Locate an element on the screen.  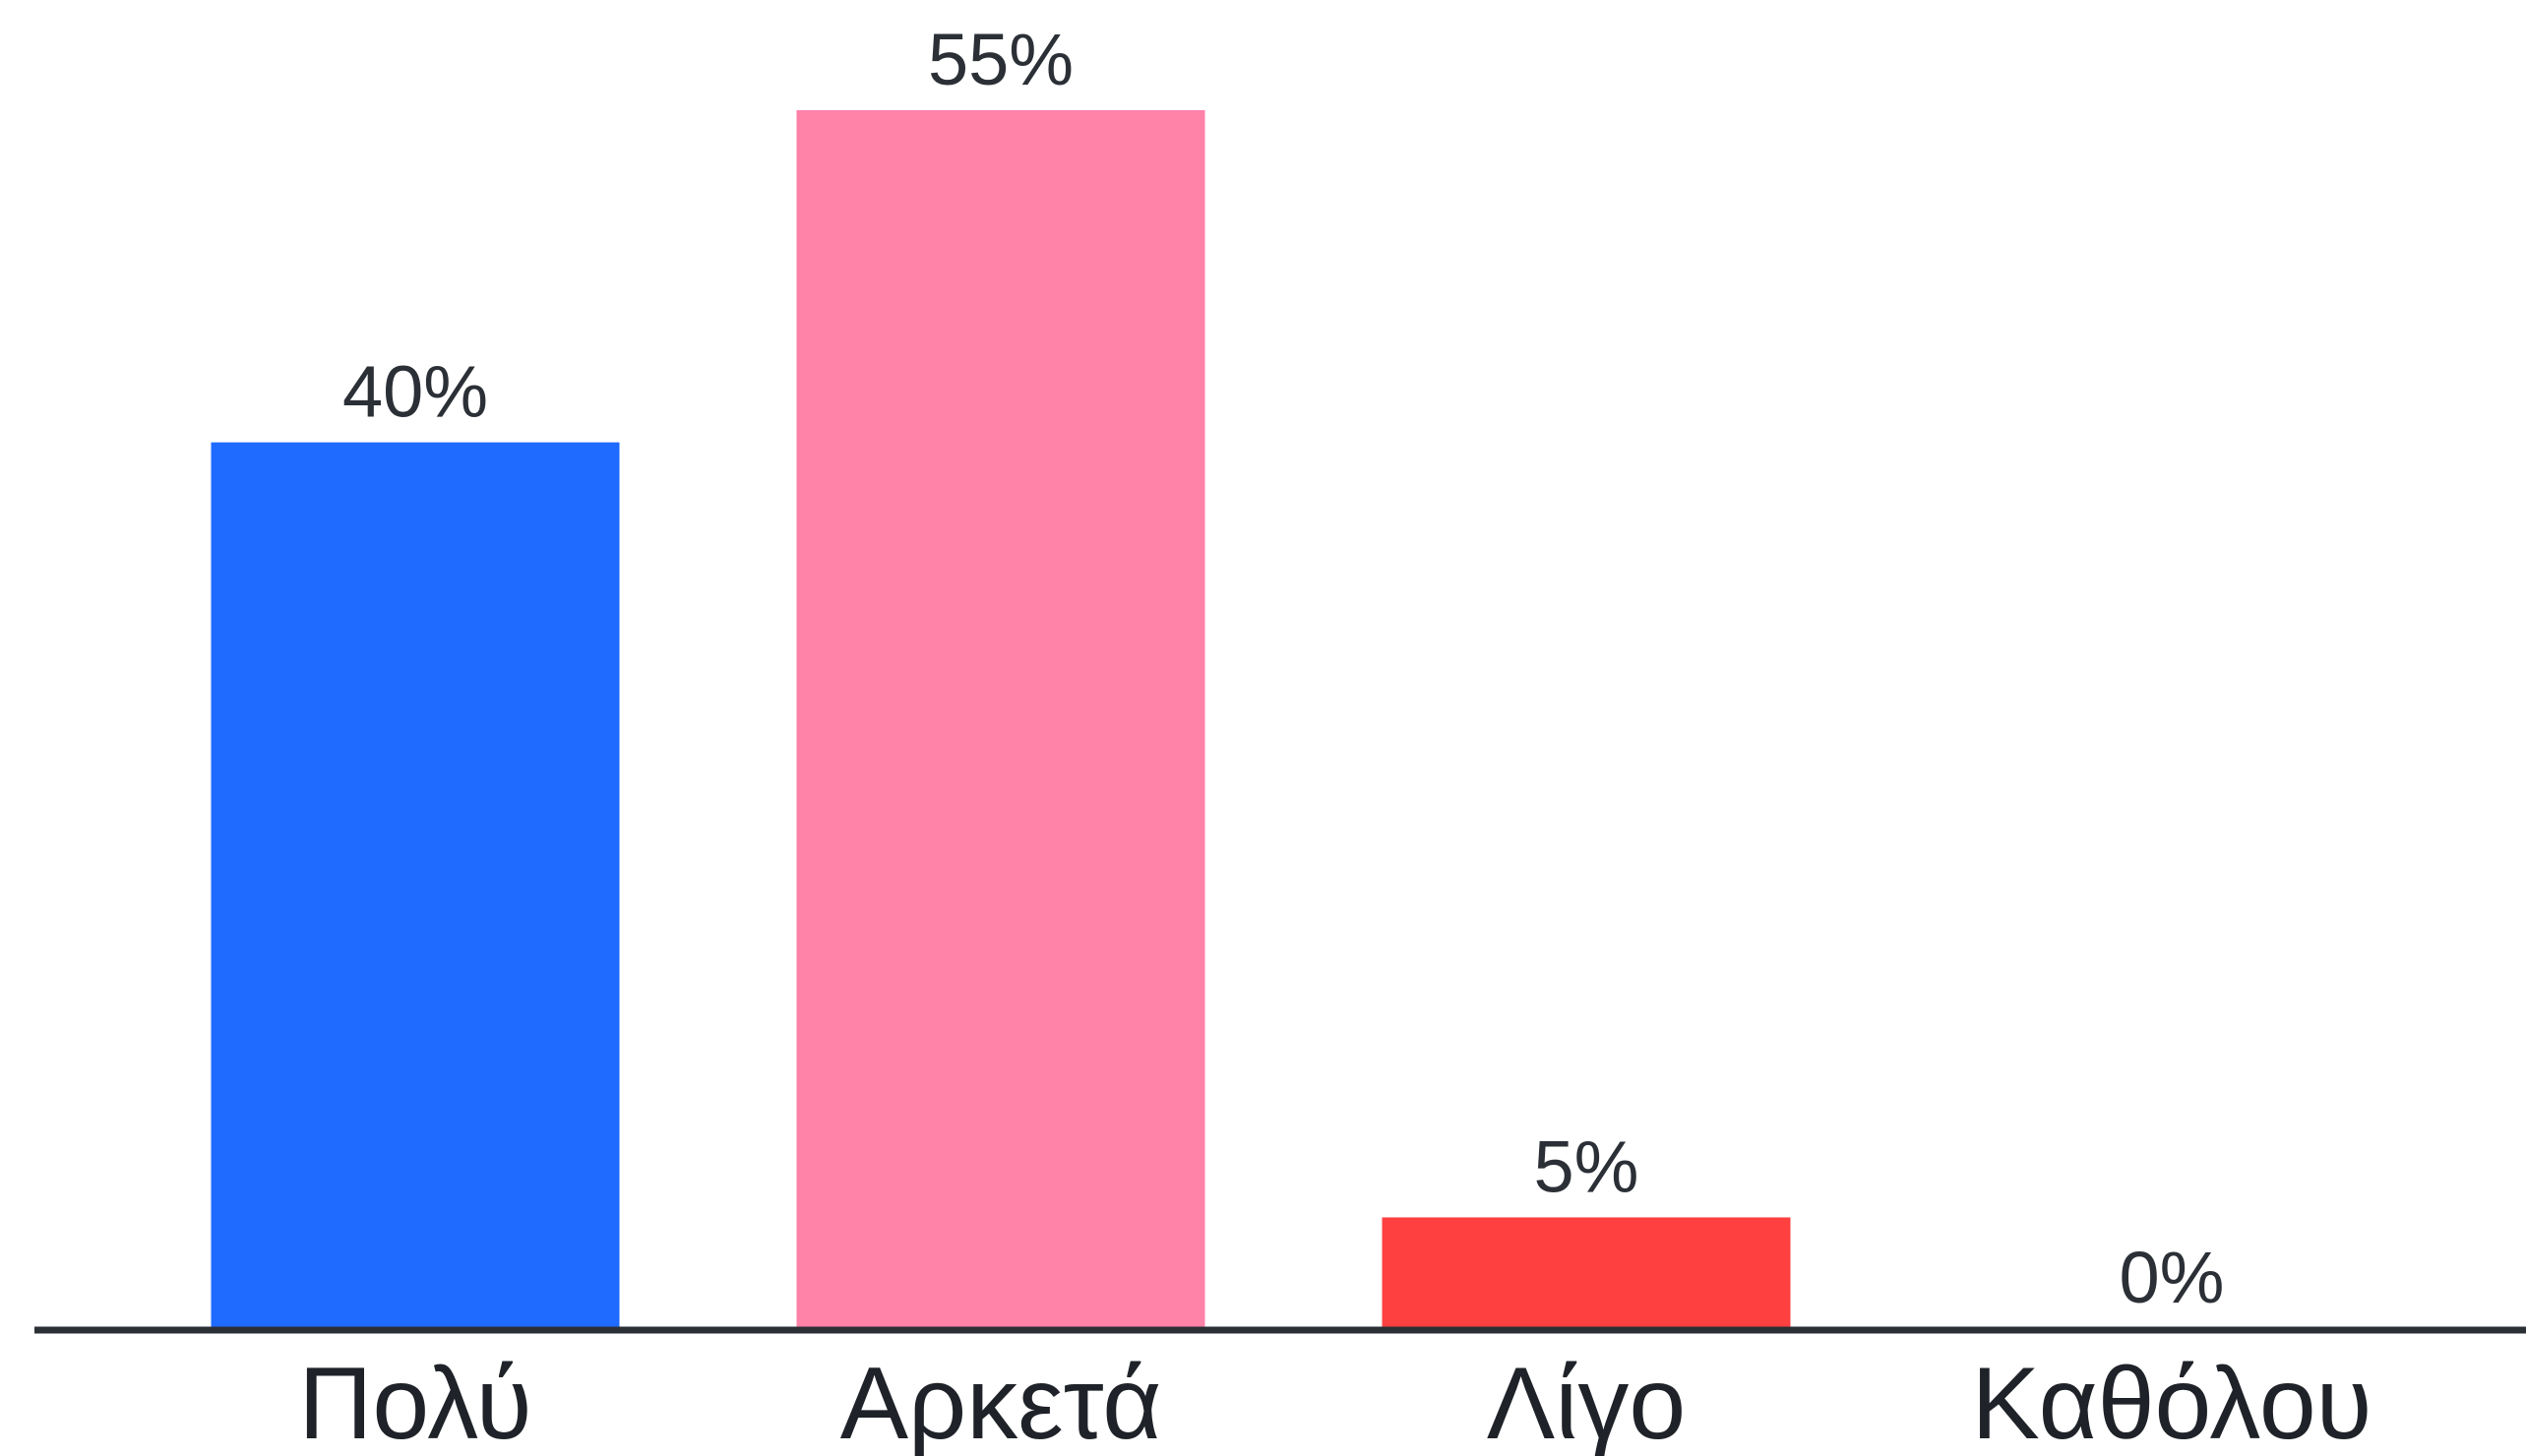
category-label-3: Λίγο is located at coordinates (1587, 1401).